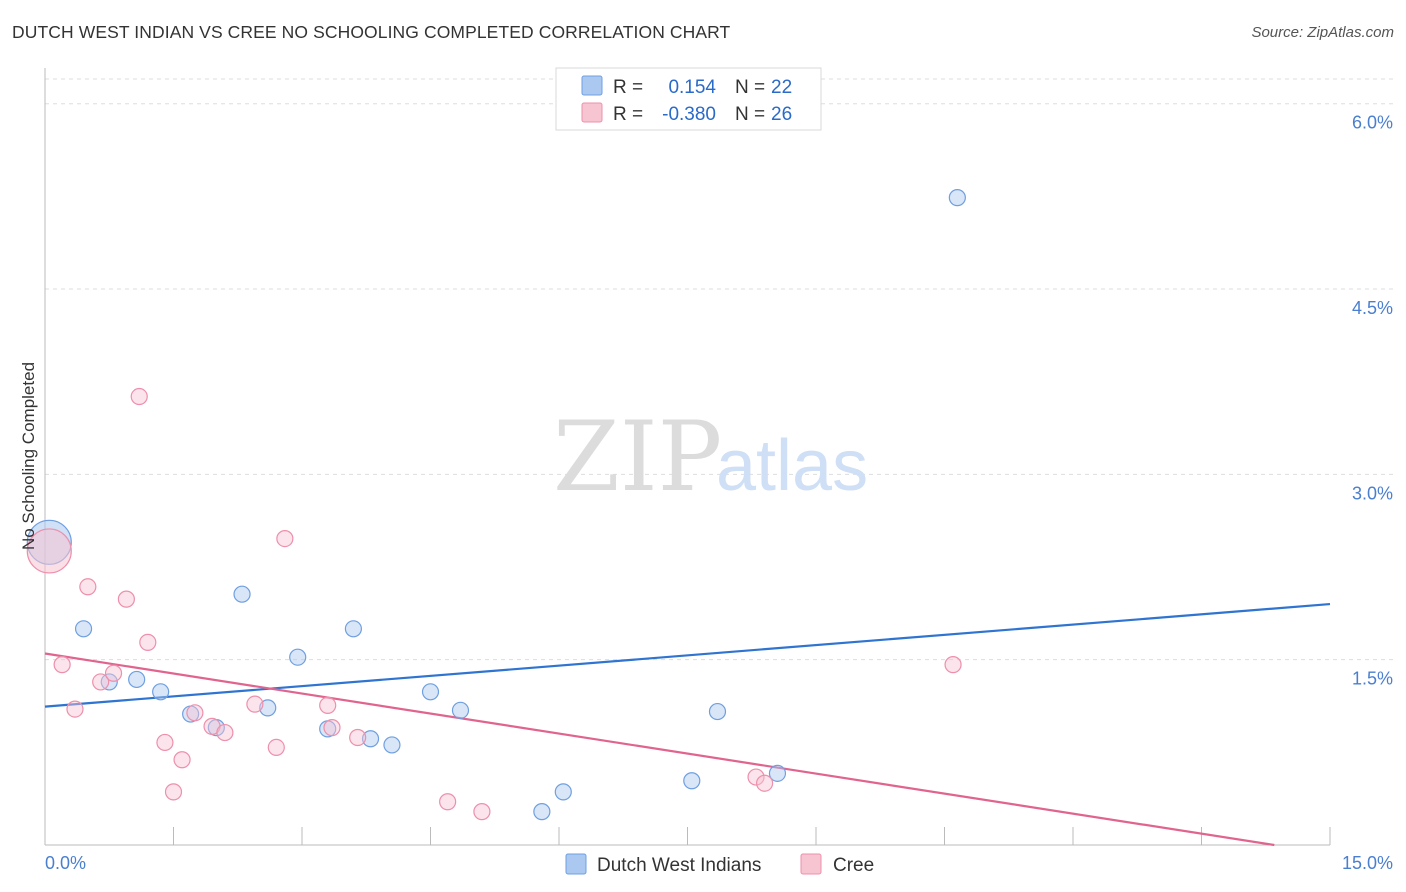 This screenshot has height=892, width=1406. I want to click on legend-label-dutch-west-indians: Dutch West Indians, so click(679, 865).